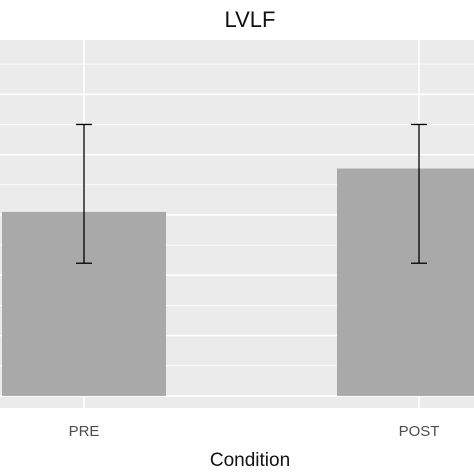  Describe the element at coordinates (84, 431) in the screenshot. I see `x-tick-label-pre: PRE` at that location.